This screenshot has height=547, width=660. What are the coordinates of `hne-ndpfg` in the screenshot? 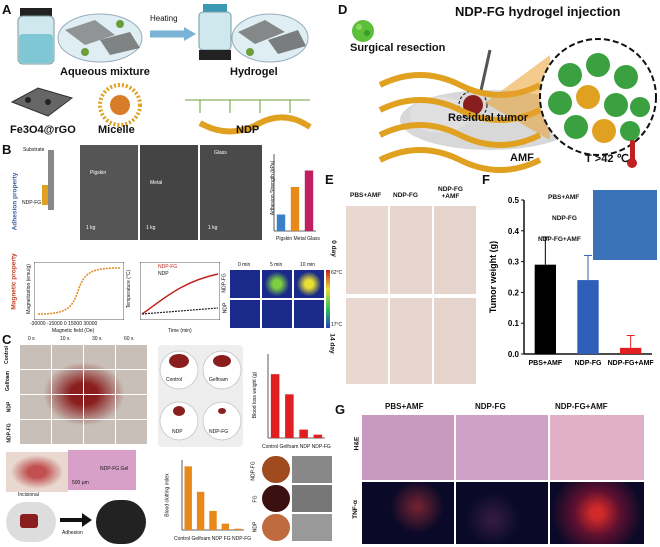 It's located at (502, 447).